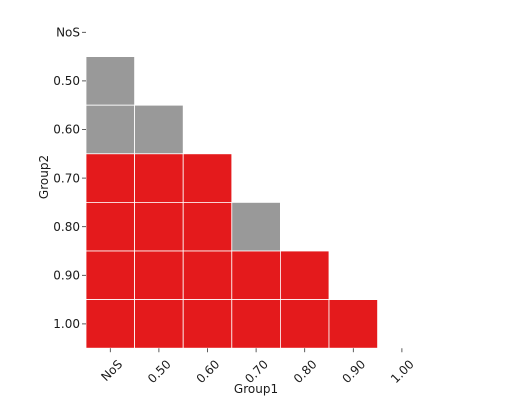 The image size is (505, 404). What do you see at coordinates (256, 226) in the screenshot?
I see `heatmap-cell-0.70-0.80` at bounding box center [256, 226].